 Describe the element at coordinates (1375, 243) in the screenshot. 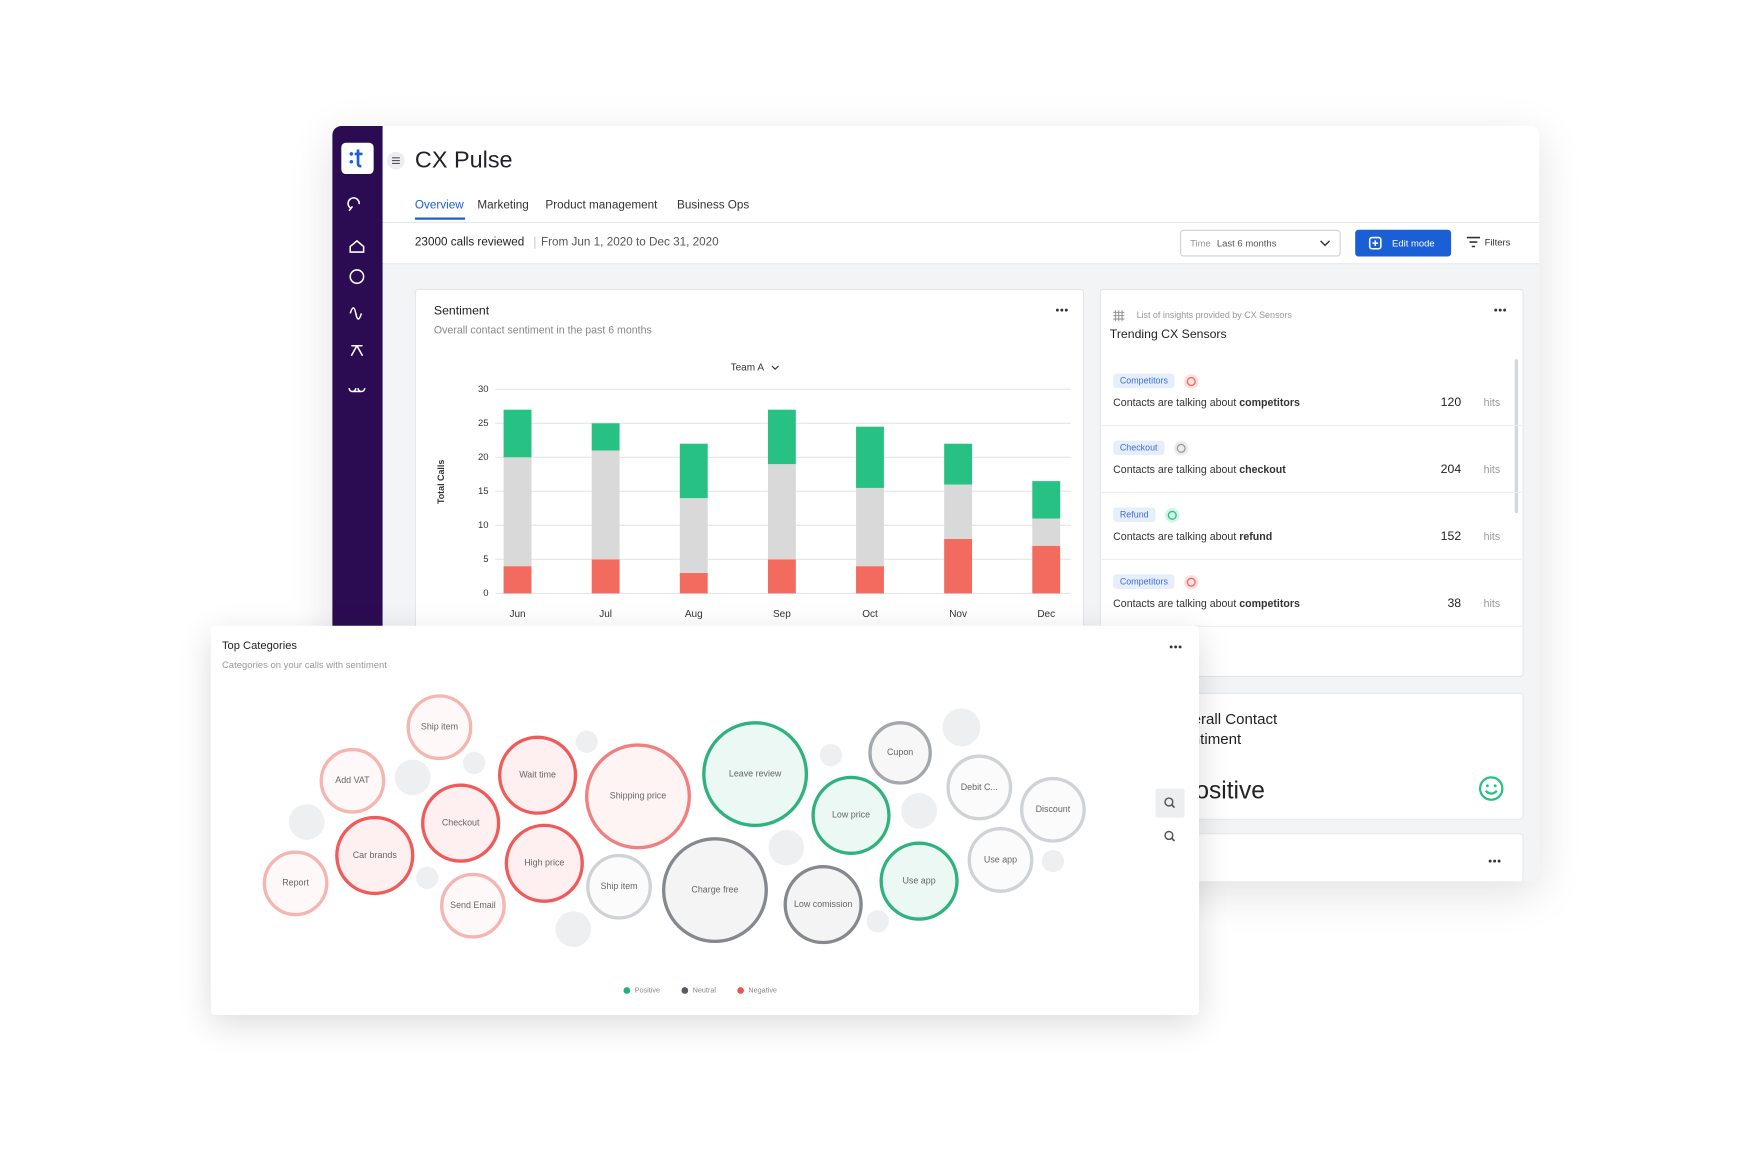

I see `edit-icon` at that location.